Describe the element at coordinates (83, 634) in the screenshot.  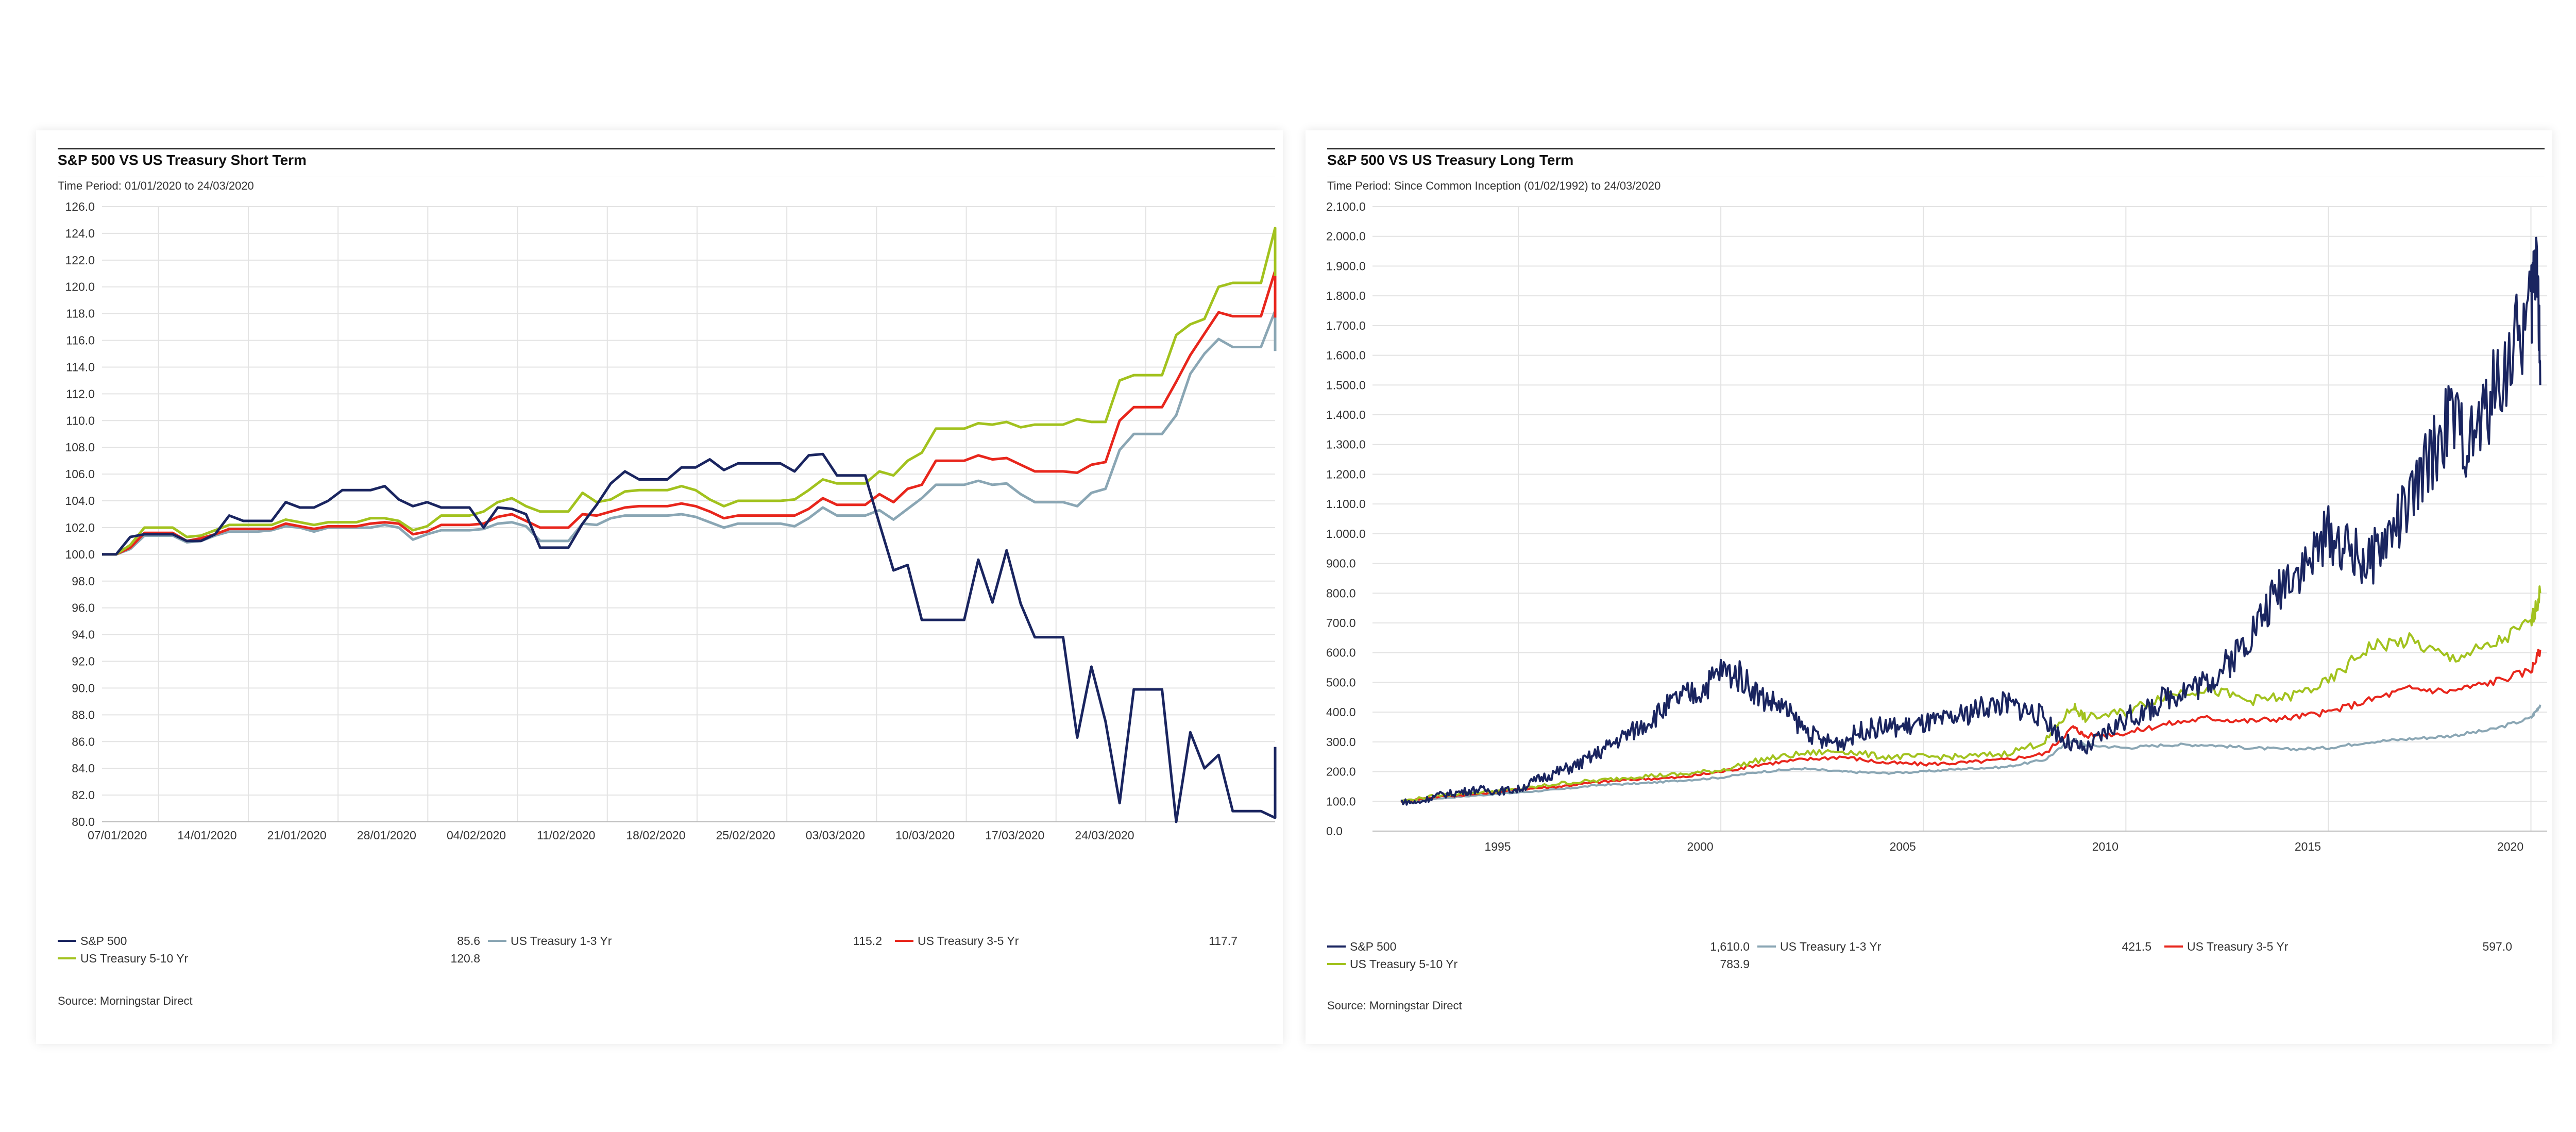
I see `y-tick-label: 94.0` at that location.